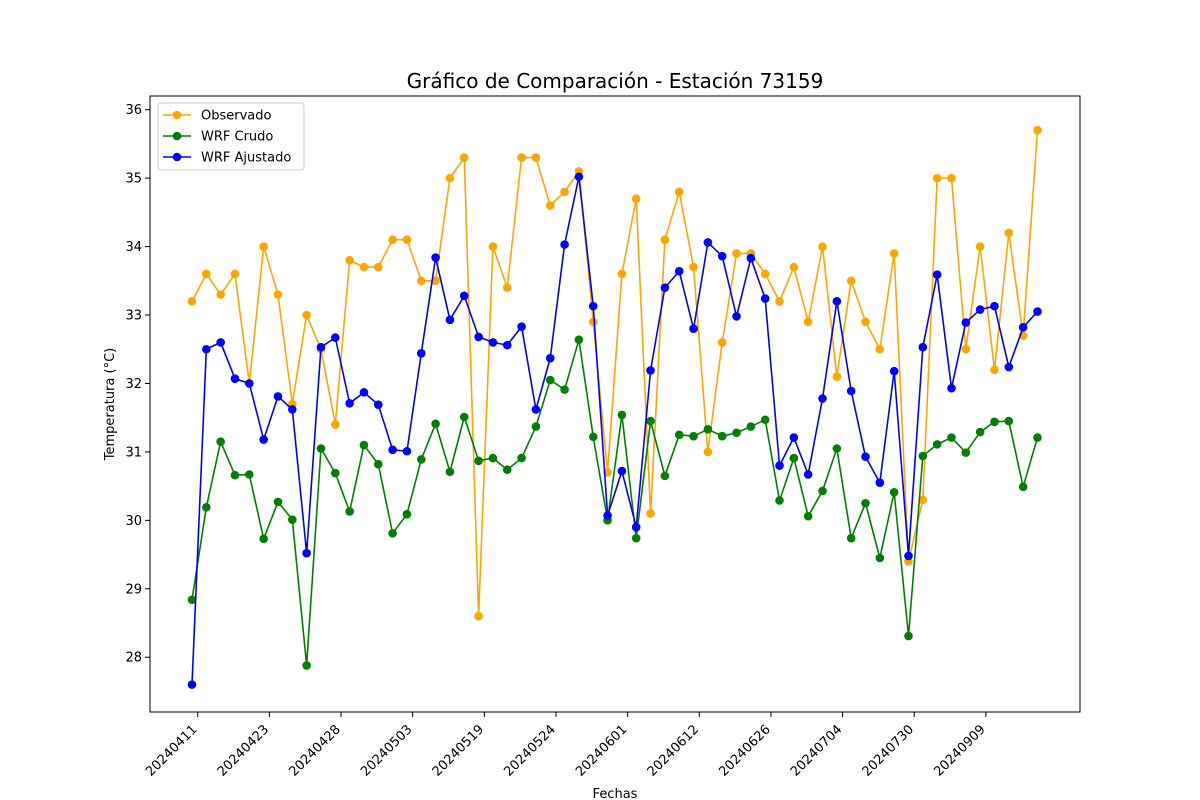 The image size is (1200, 800). I want to click on legend-label-observado: Observado, so click(236, 116).